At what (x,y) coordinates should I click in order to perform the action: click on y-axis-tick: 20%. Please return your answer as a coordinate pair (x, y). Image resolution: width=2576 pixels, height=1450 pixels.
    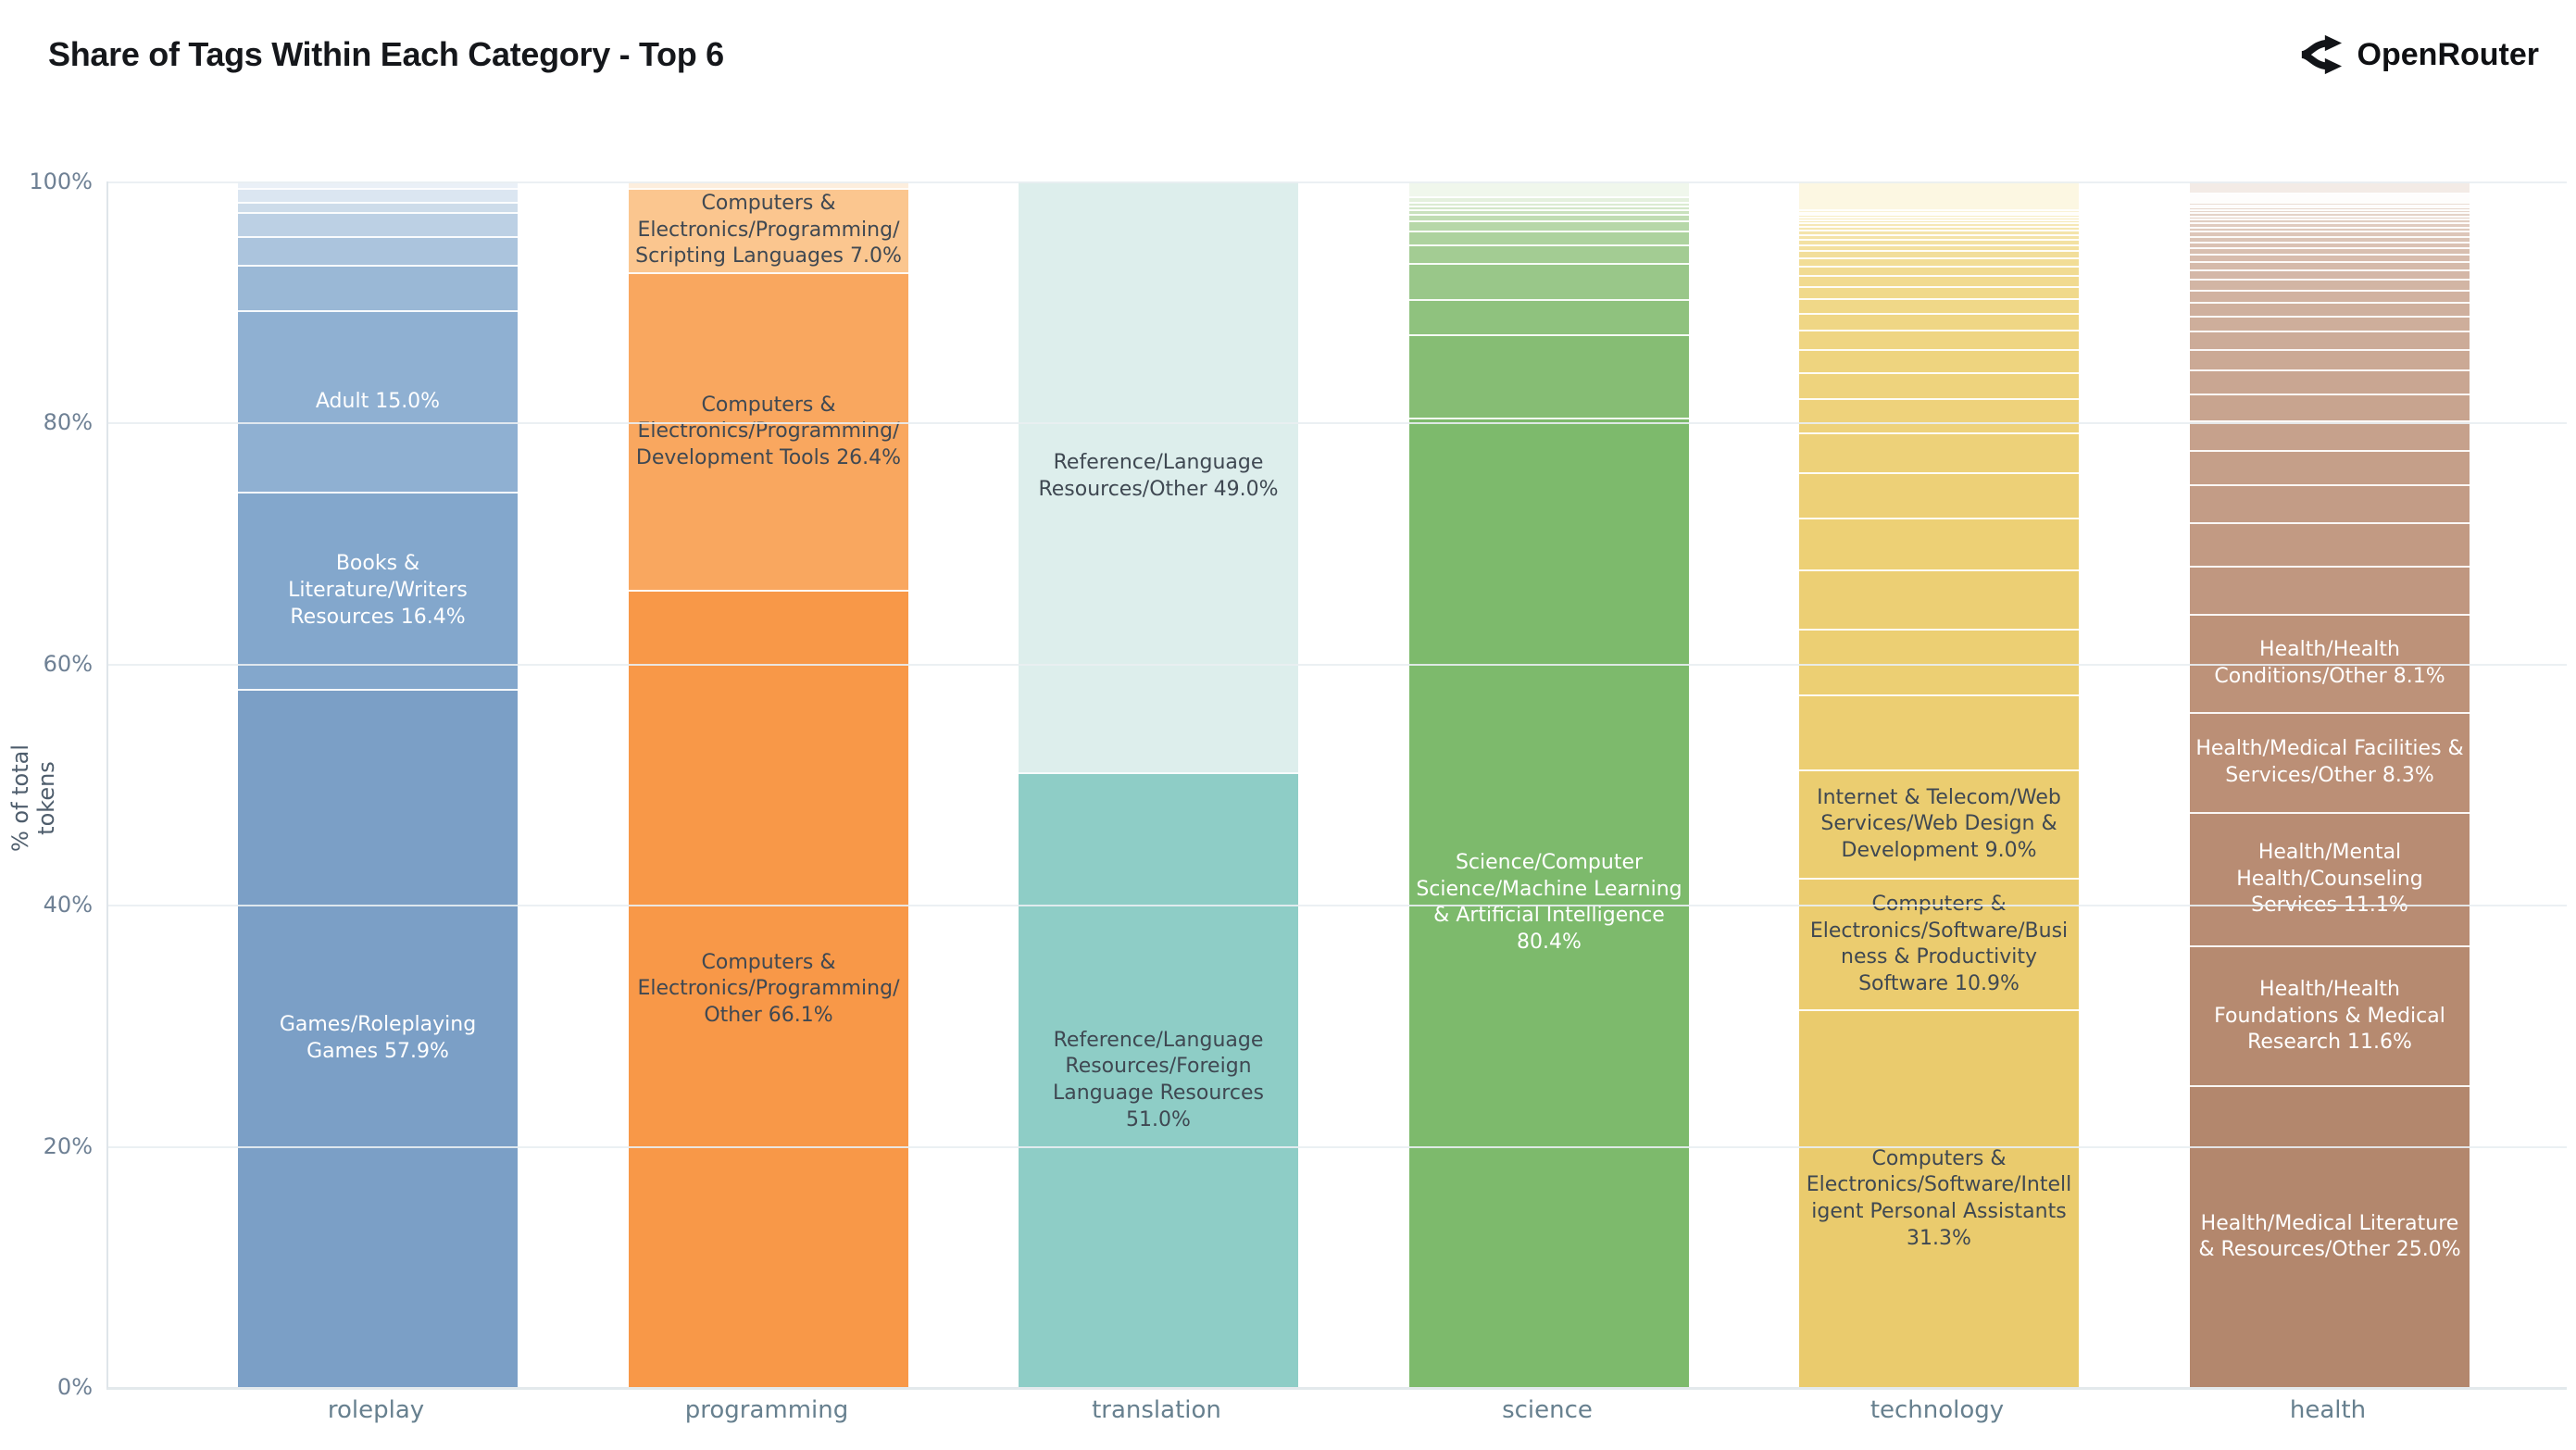
    Looking at the image, I should click on (68, 1146).